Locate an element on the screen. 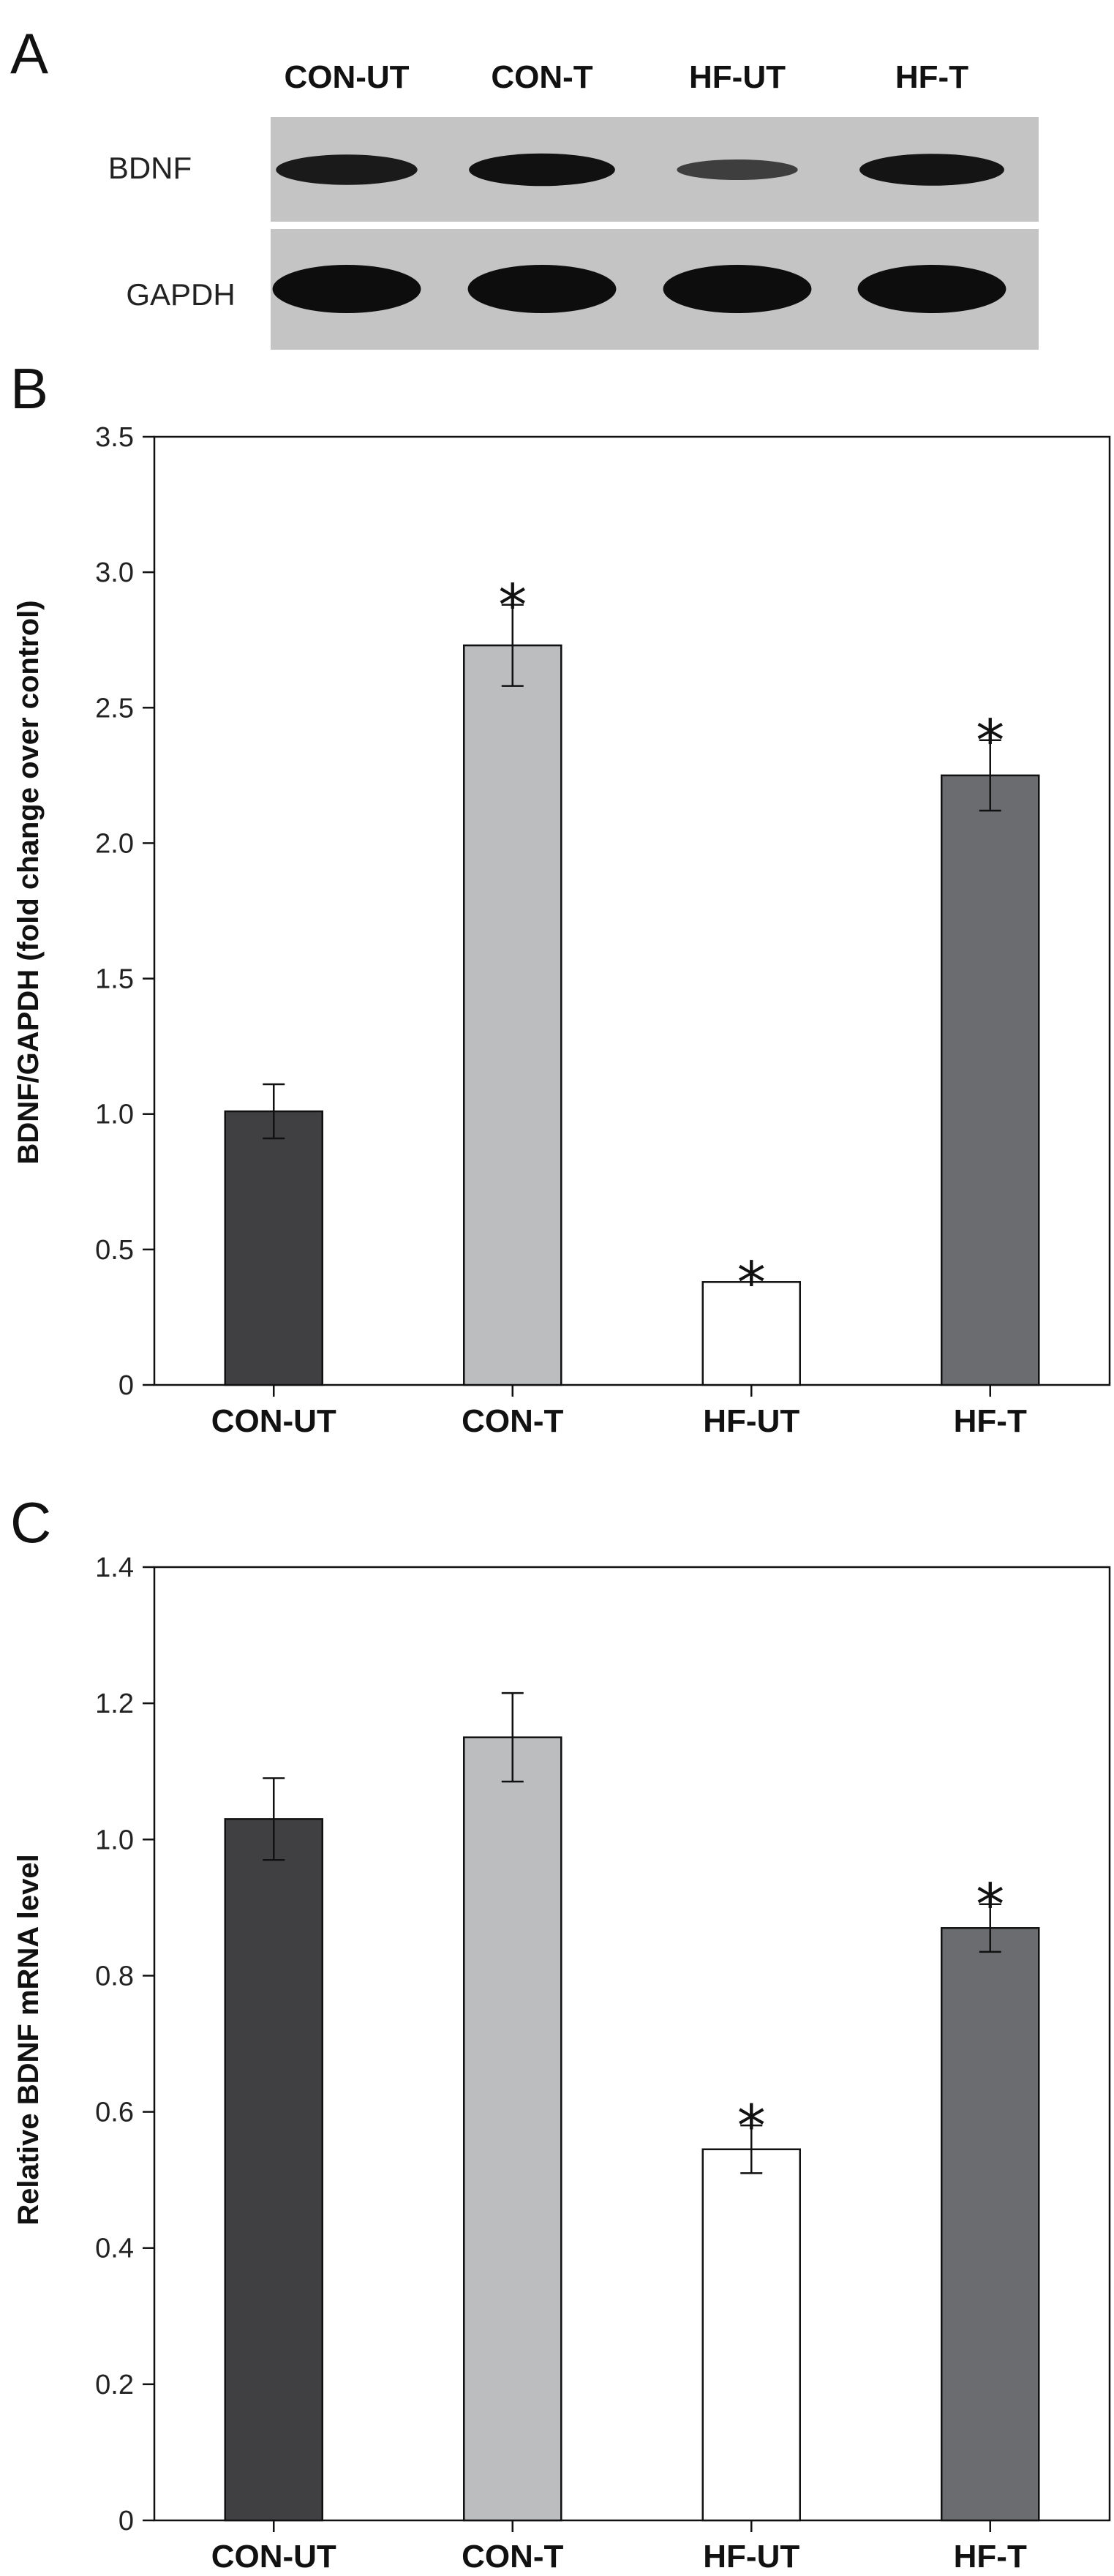 The height and width of the screenshot is (2576, 1114). panel-a: A CON-UT CON-T HF-UT HF-T BDNF GAPDH is located at coordinates (524, 185).